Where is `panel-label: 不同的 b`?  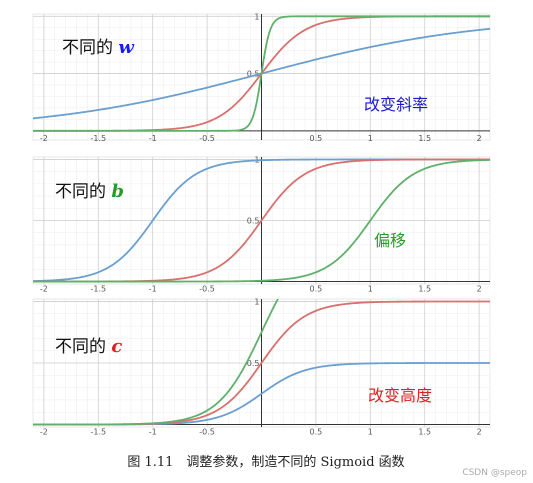
panel-label: 不同的 b is located at coordinates (89, 191).